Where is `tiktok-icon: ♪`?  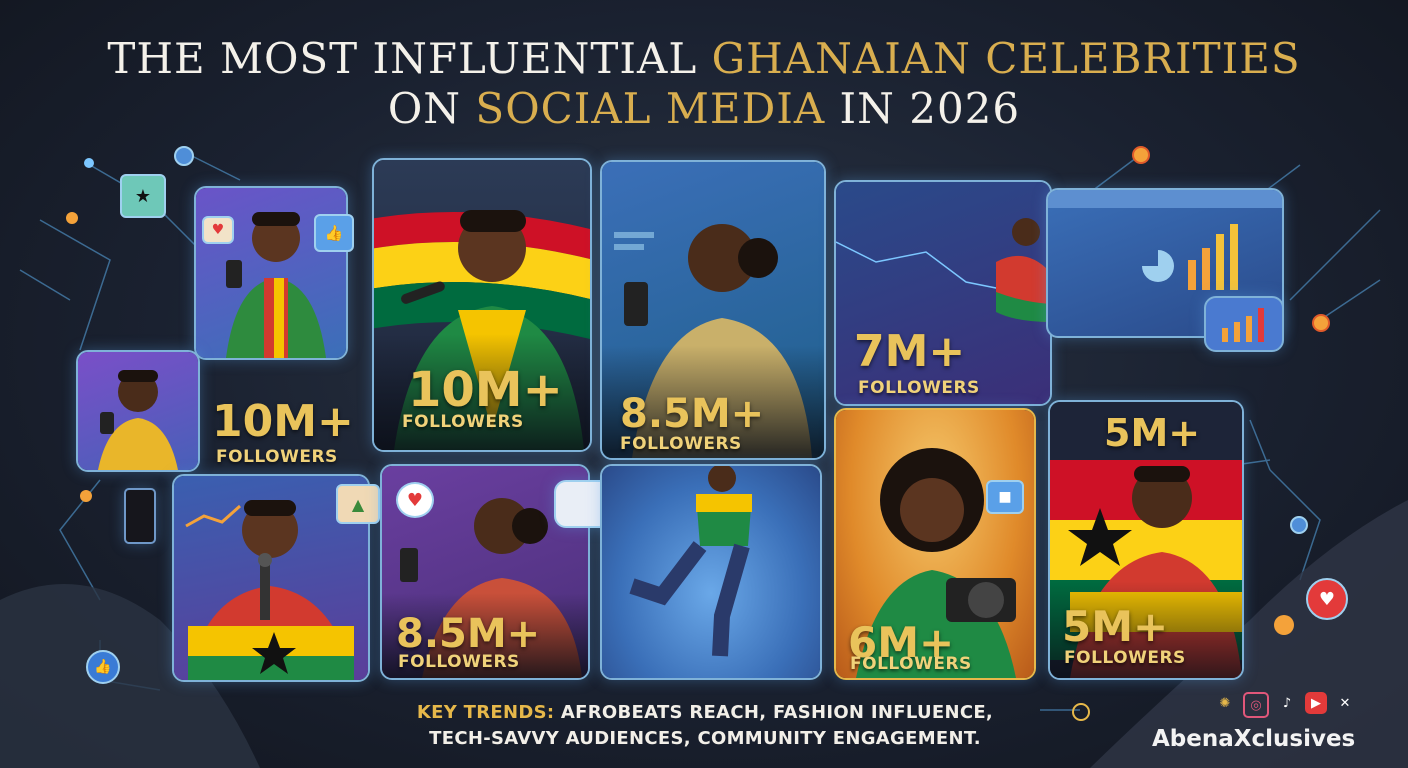 tiktok-icon: ♪ is located at coordinates (1287, 703).